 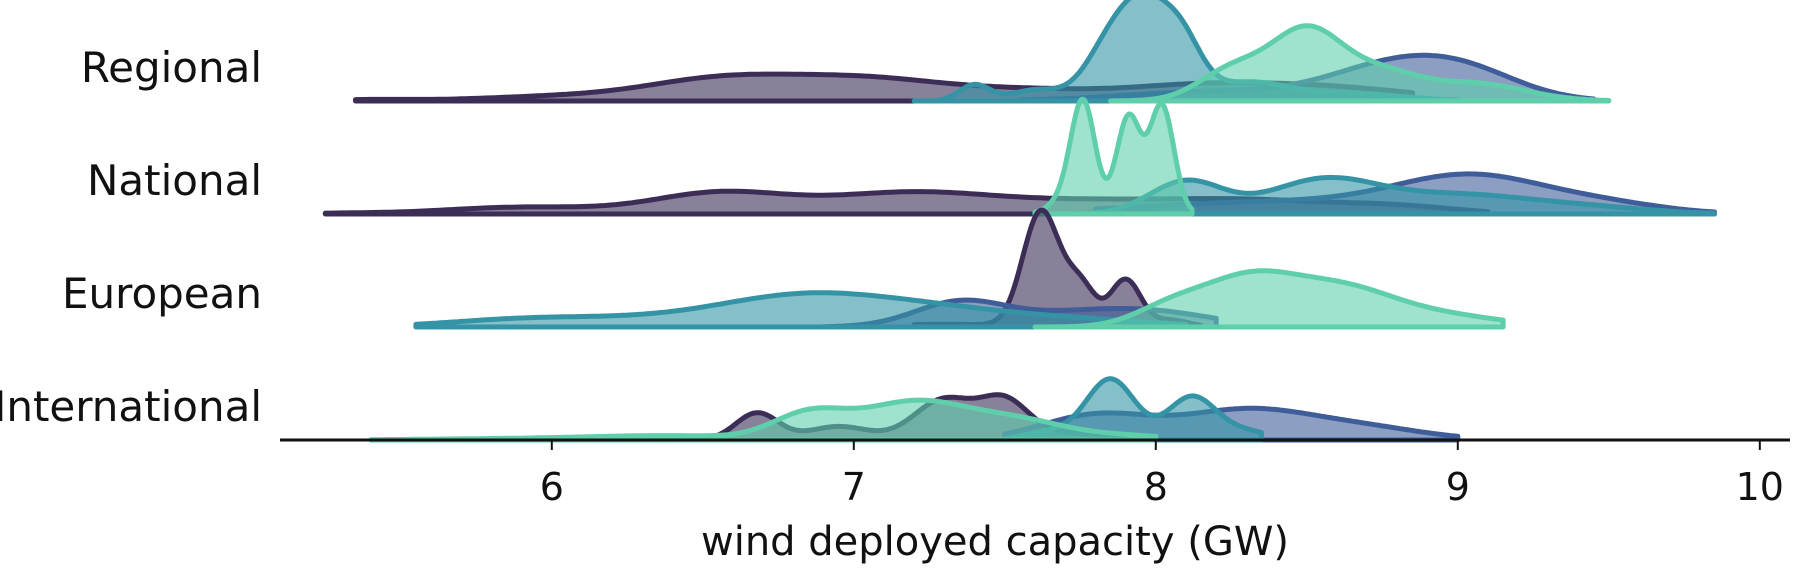 I want to click on x-axis-title: wind deployed capacity (GW), so click(x=995, y=542).